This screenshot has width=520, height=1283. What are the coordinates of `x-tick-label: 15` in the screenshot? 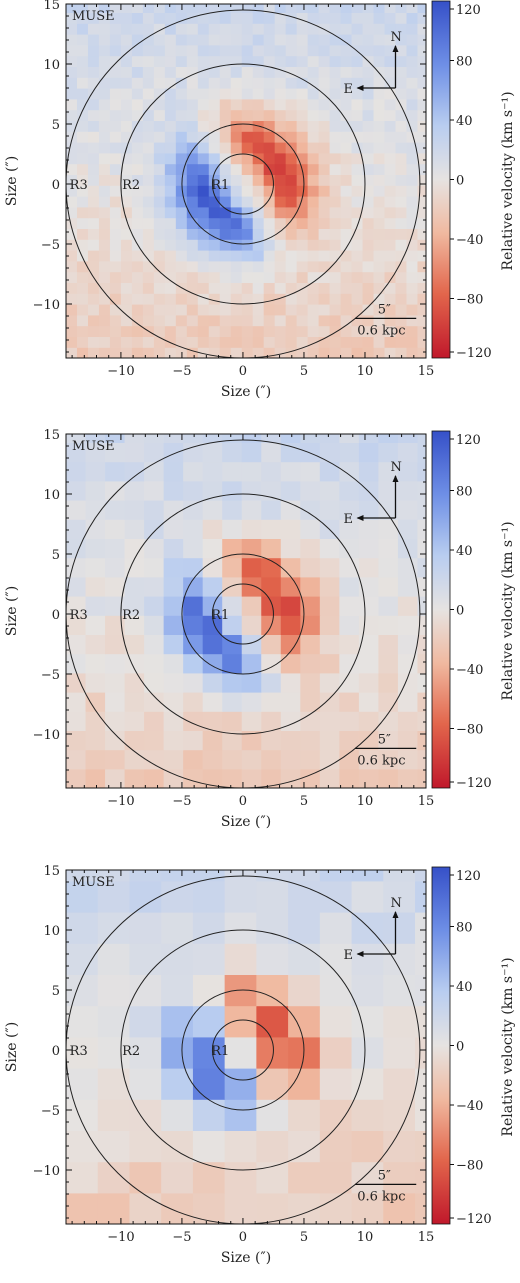 It's located at (426, 371).